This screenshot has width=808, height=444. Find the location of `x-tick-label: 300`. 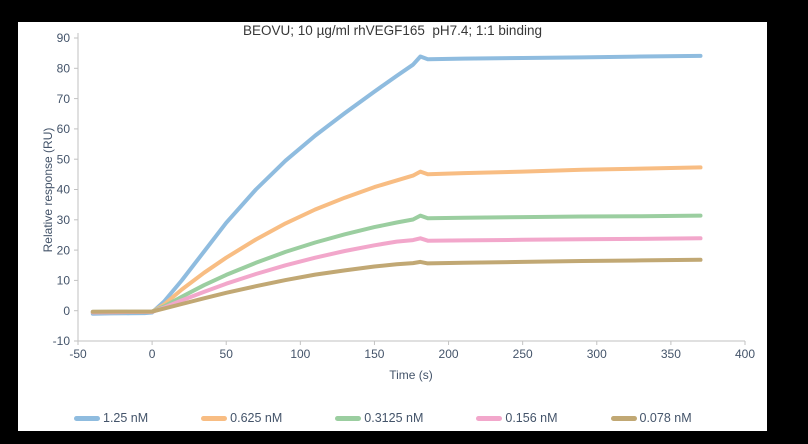

x-tick-label: 300 is located at coordinates (597, 354).